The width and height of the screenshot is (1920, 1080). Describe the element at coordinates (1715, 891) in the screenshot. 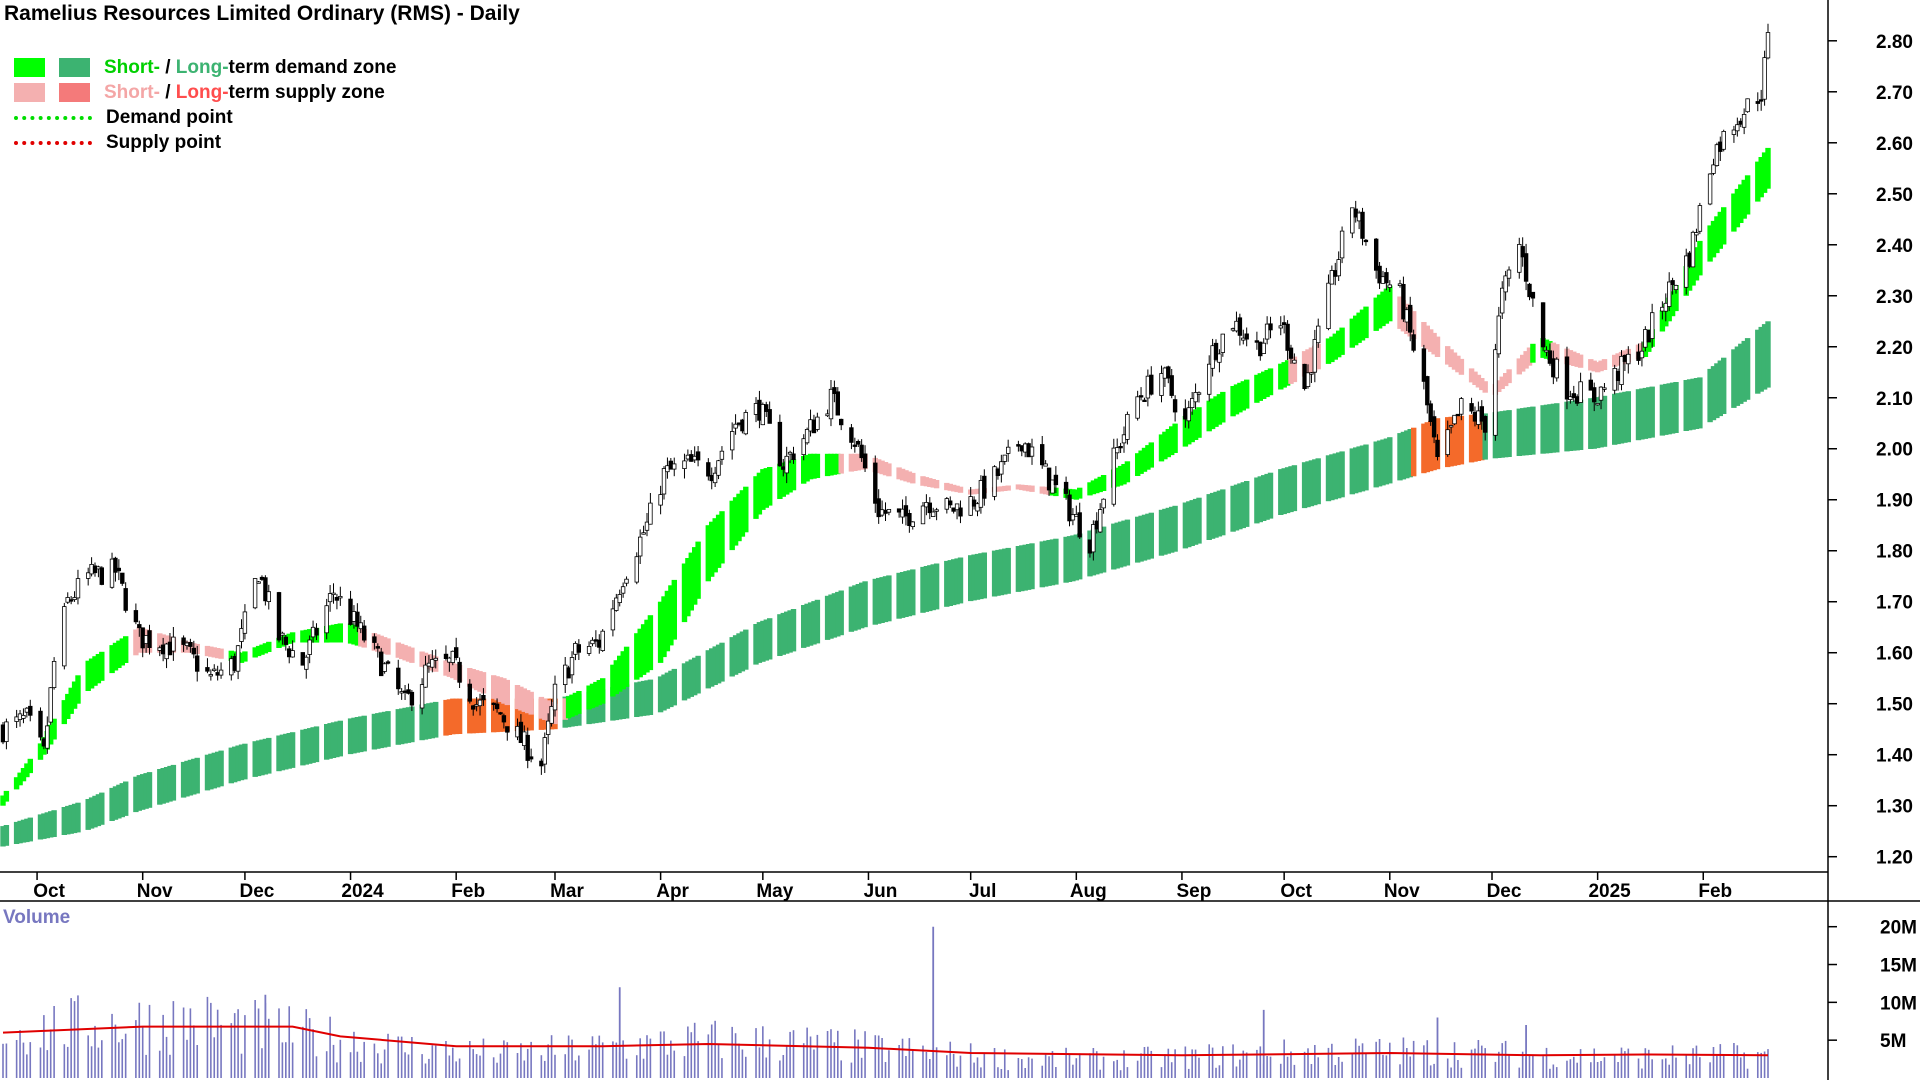

I see `x-tick-label: Feb` at that location.